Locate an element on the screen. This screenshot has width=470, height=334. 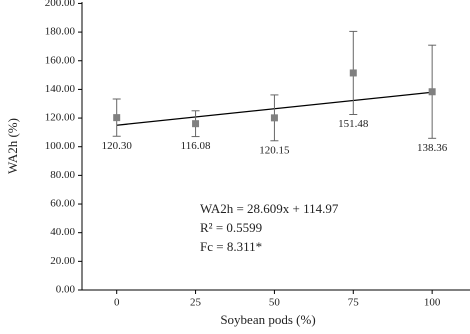
y-tick-label: 40.00 is located at coordinates (62, 232).